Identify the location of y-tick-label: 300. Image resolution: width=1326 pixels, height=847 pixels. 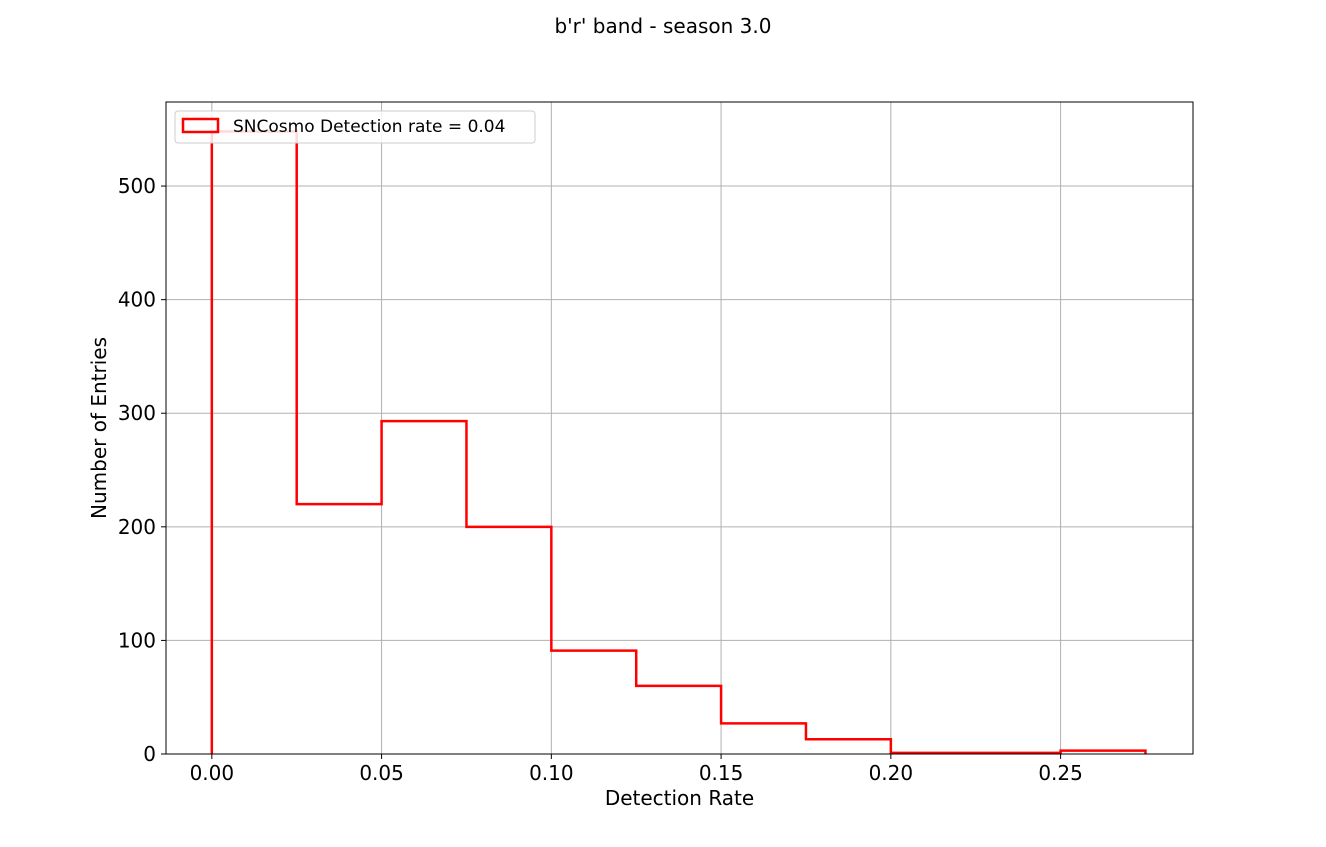
(137, 413).